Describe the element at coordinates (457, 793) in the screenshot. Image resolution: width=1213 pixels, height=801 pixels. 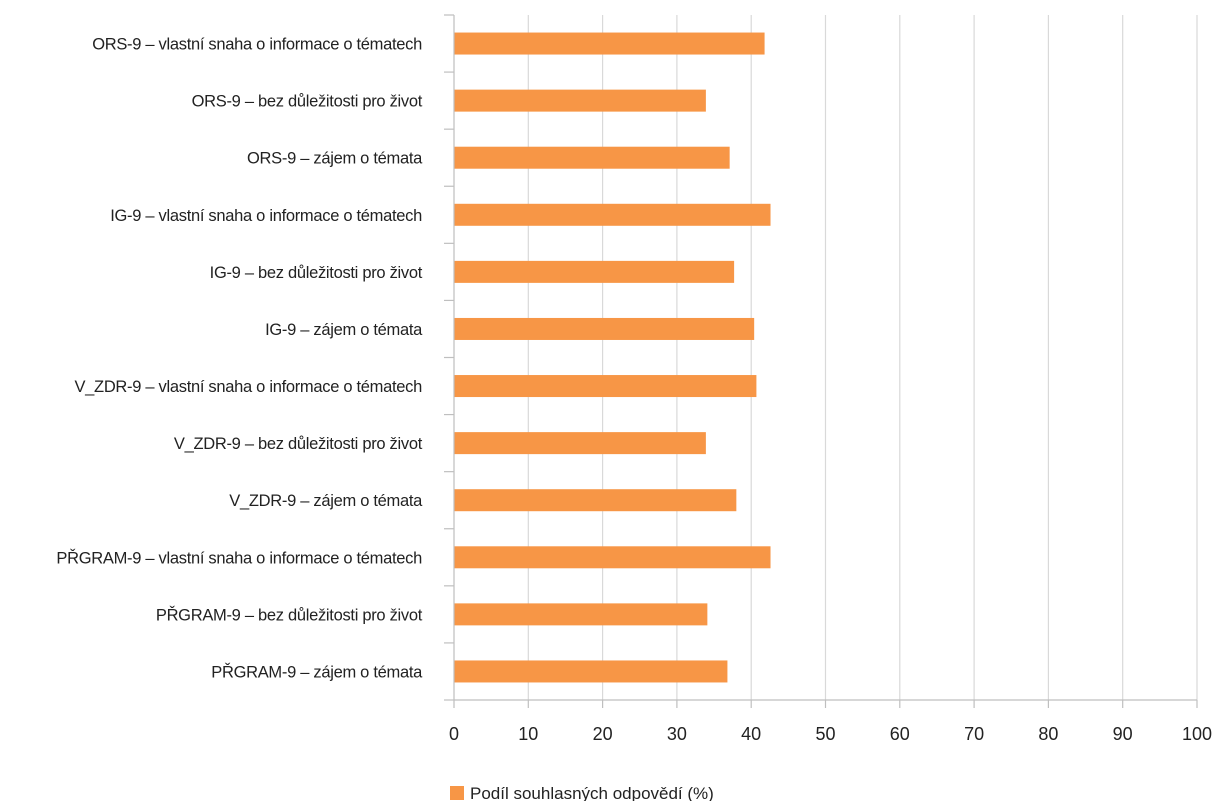
I see `legend-swatch` at that location.